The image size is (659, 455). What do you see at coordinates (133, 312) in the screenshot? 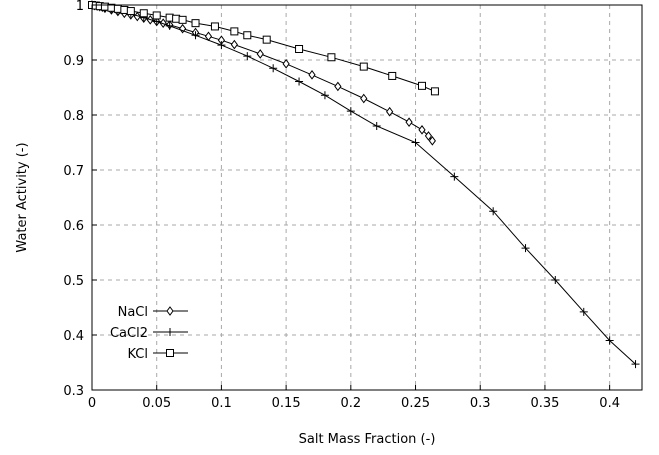
I see `legend-label-nacl: NaCl` at bounding box center [133, 312].